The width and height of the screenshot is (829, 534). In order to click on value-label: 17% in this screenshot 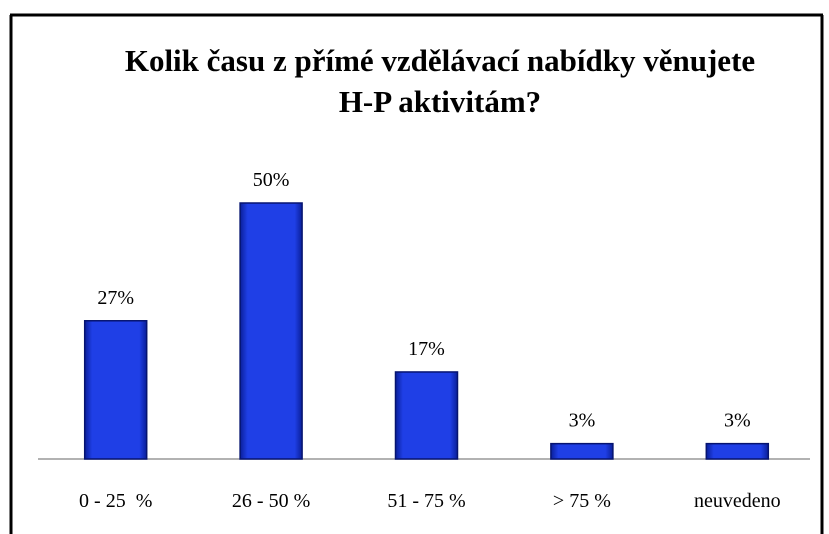, I will do `click(426, 349)`.